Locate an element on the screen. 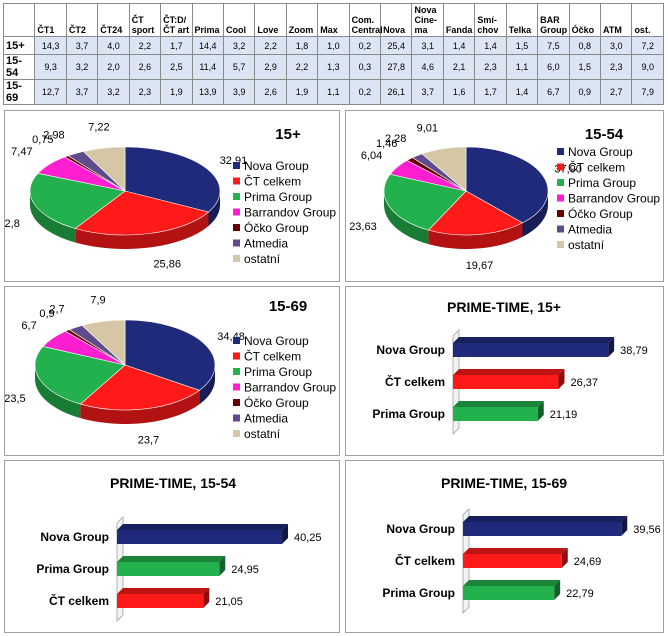  col-header: Max is located at coordinates (333, 20).